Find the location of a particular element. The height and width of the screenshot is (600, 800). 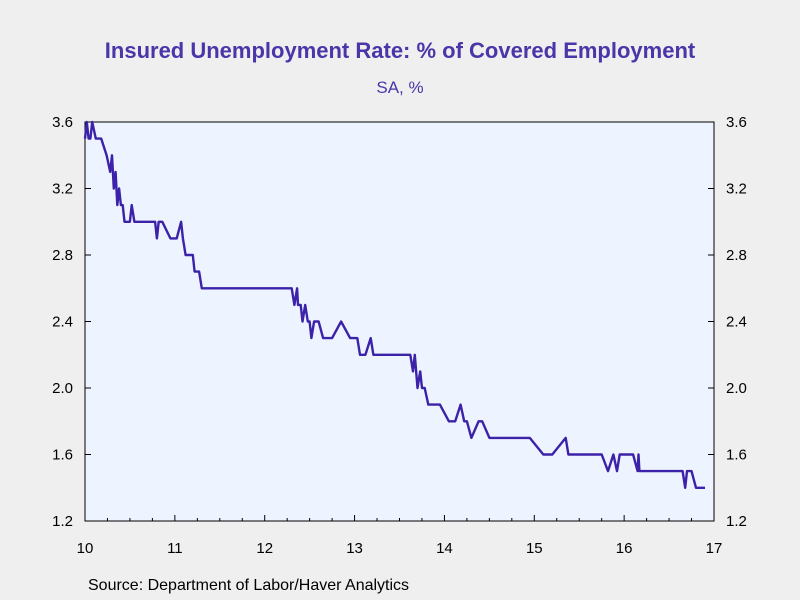

x-tick-label: 16 is located at coordinates (624, 548).